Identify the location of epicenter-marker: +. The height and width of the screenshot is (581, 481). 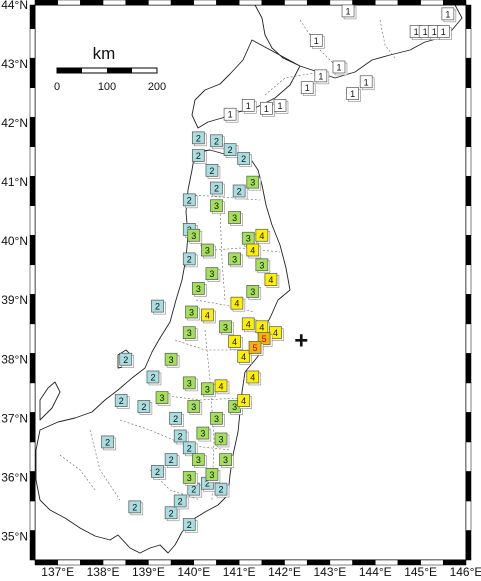
(301, 340).